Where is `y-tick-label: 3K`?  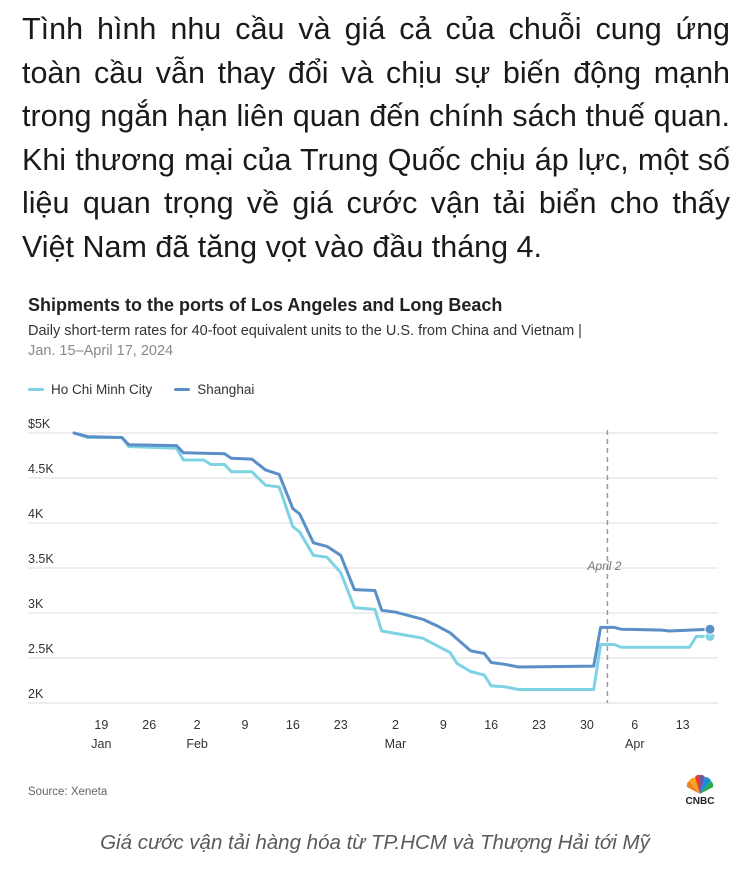
y-tick-label: 3K is located at coordinates (36, 604).